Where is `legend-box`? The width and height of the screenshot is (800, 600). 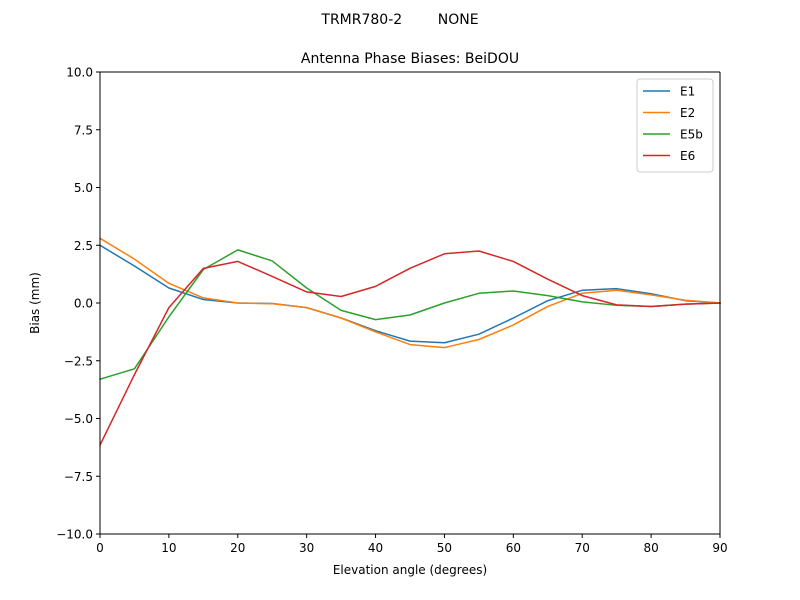 legend-box is located at coordinates (675, 125).